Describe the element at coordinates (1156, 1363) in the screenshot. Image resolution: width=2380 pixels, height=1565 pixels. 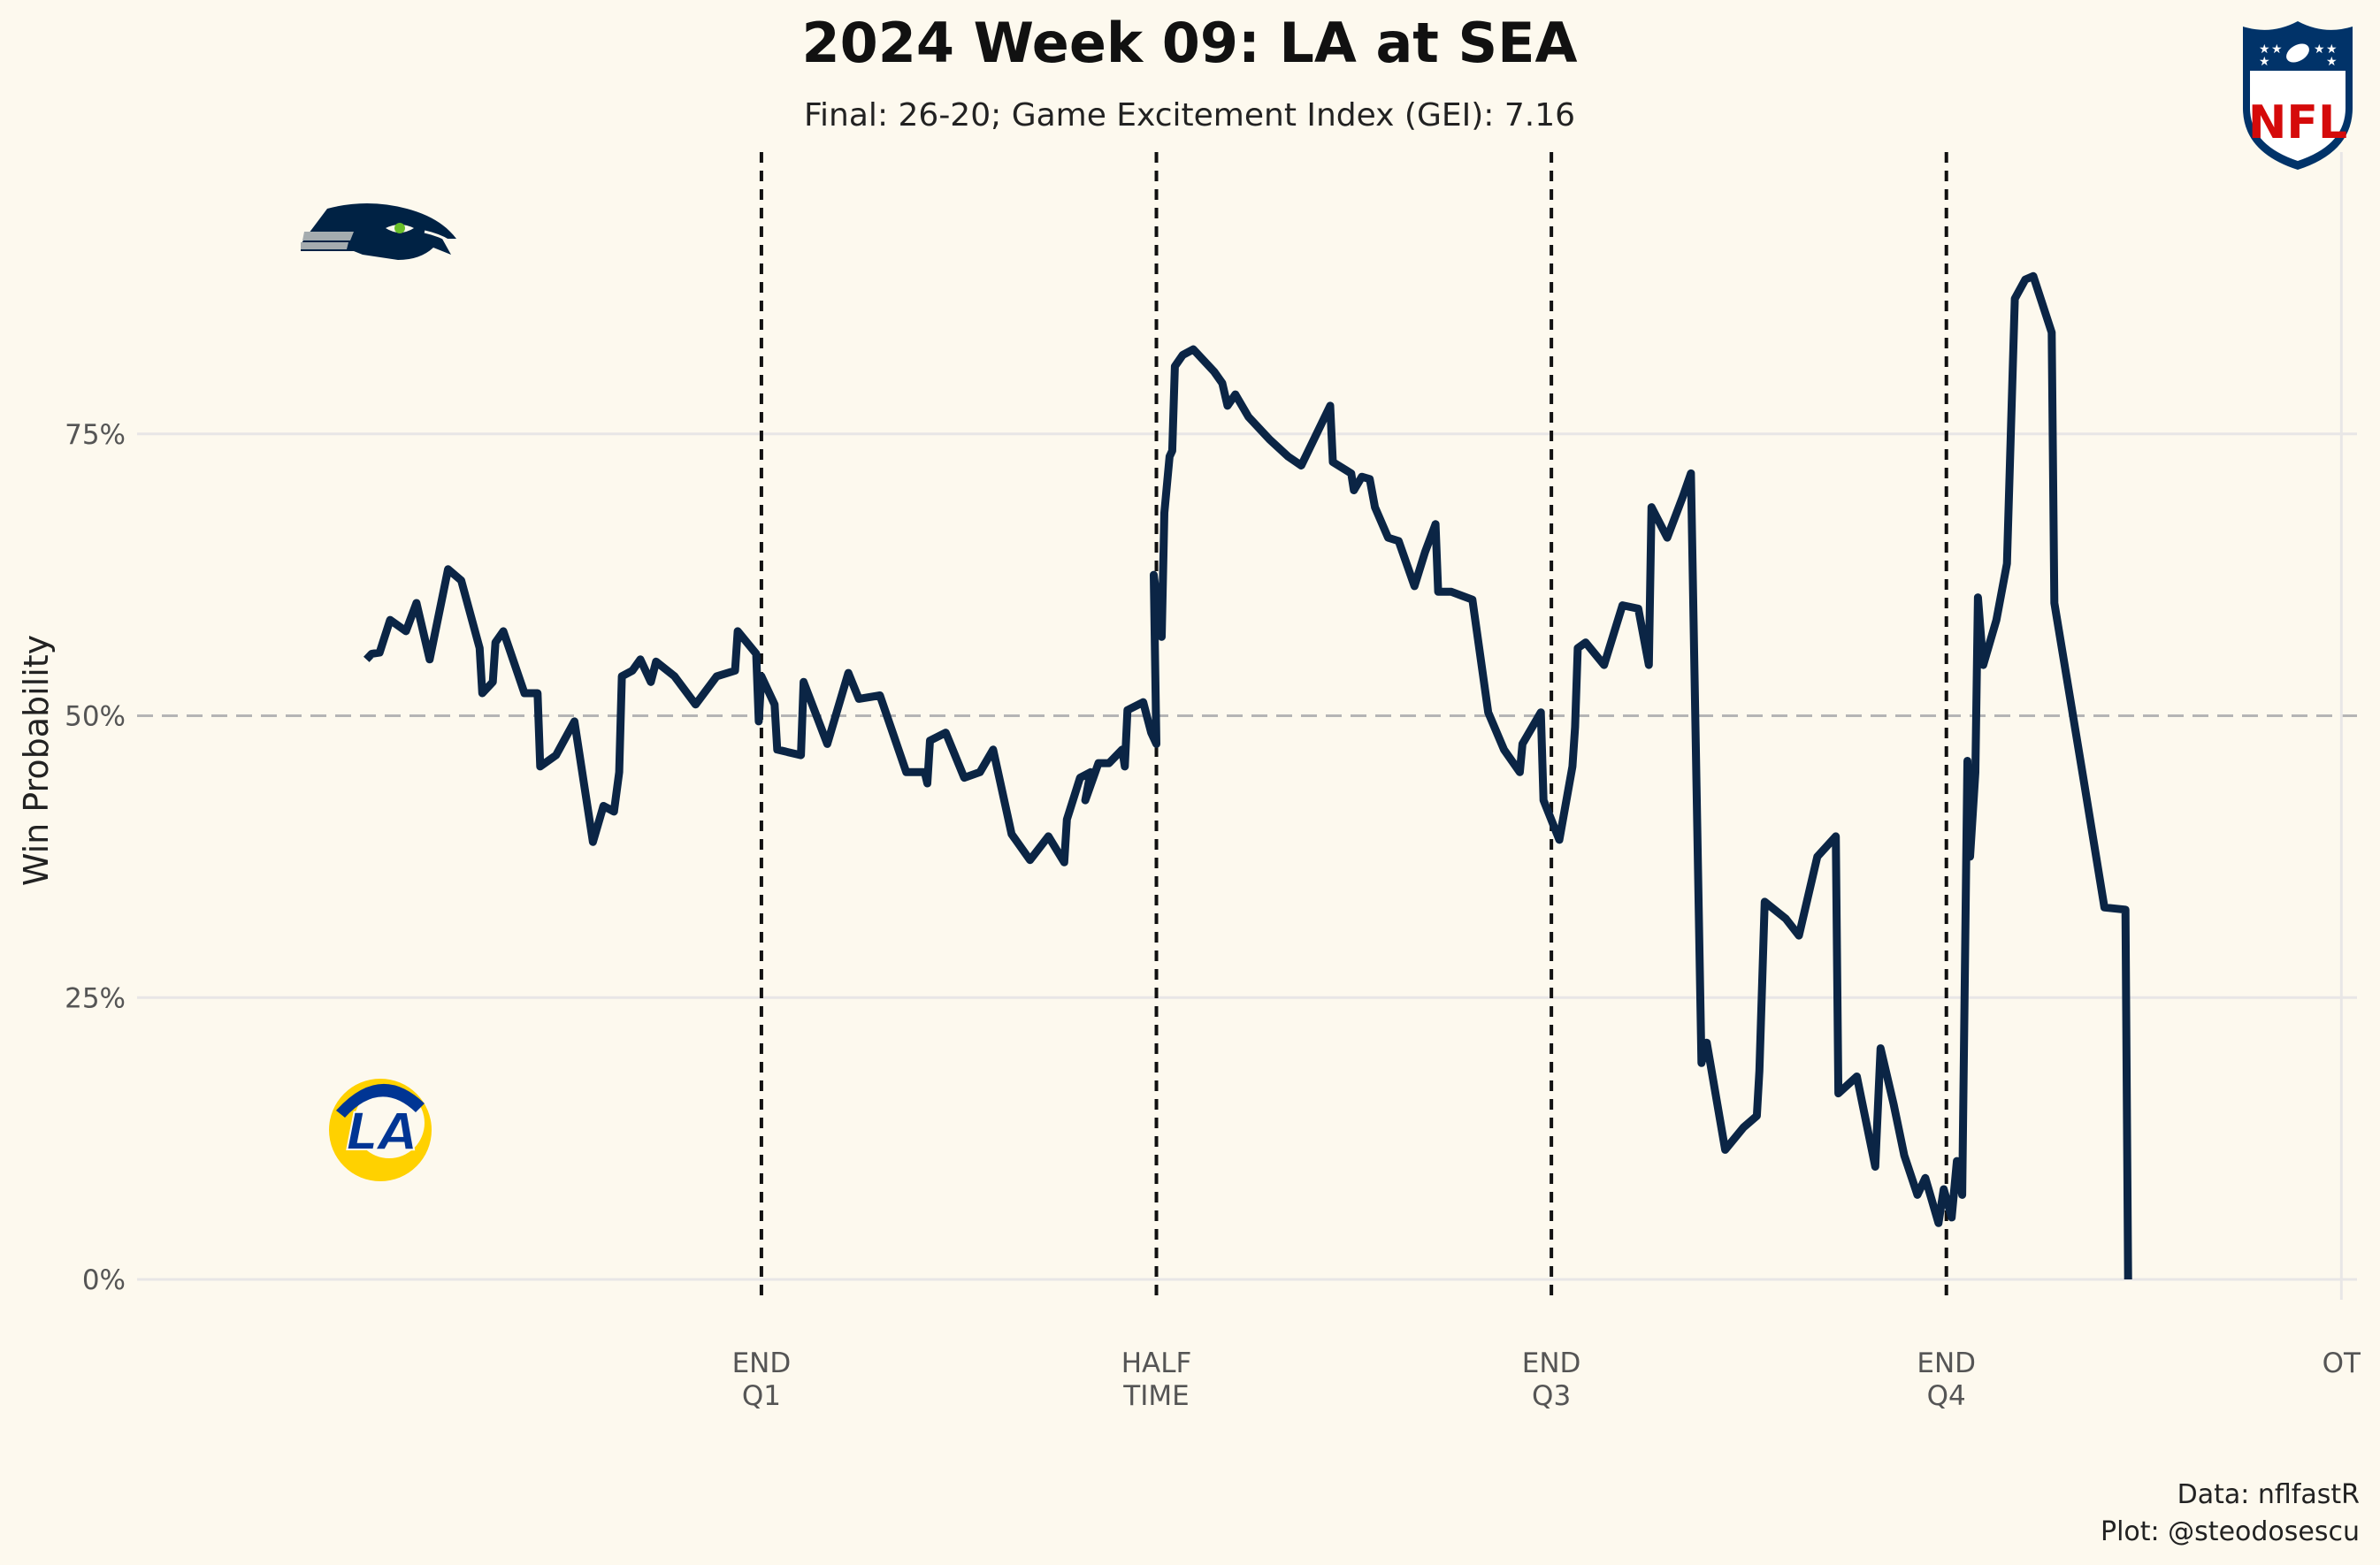
I see `x-tick-label: HALF` at that location.